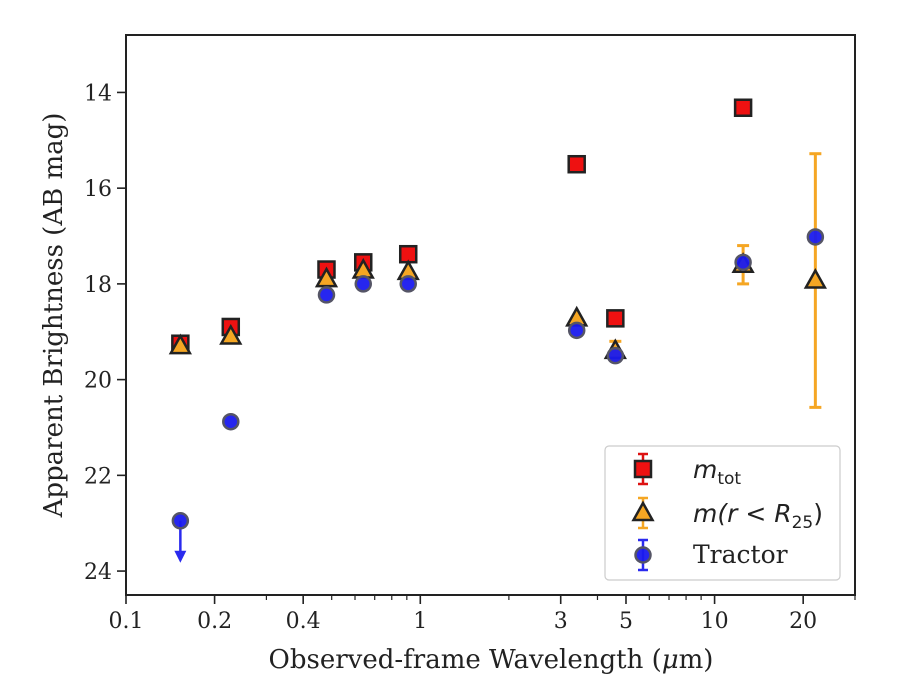 Image resolution: width=900 pixels, height=700 pixels. Describe the element at coordinates (758, 516) in the screenshot. I see `legend-label-mr25: m(r < R25)` at that location.